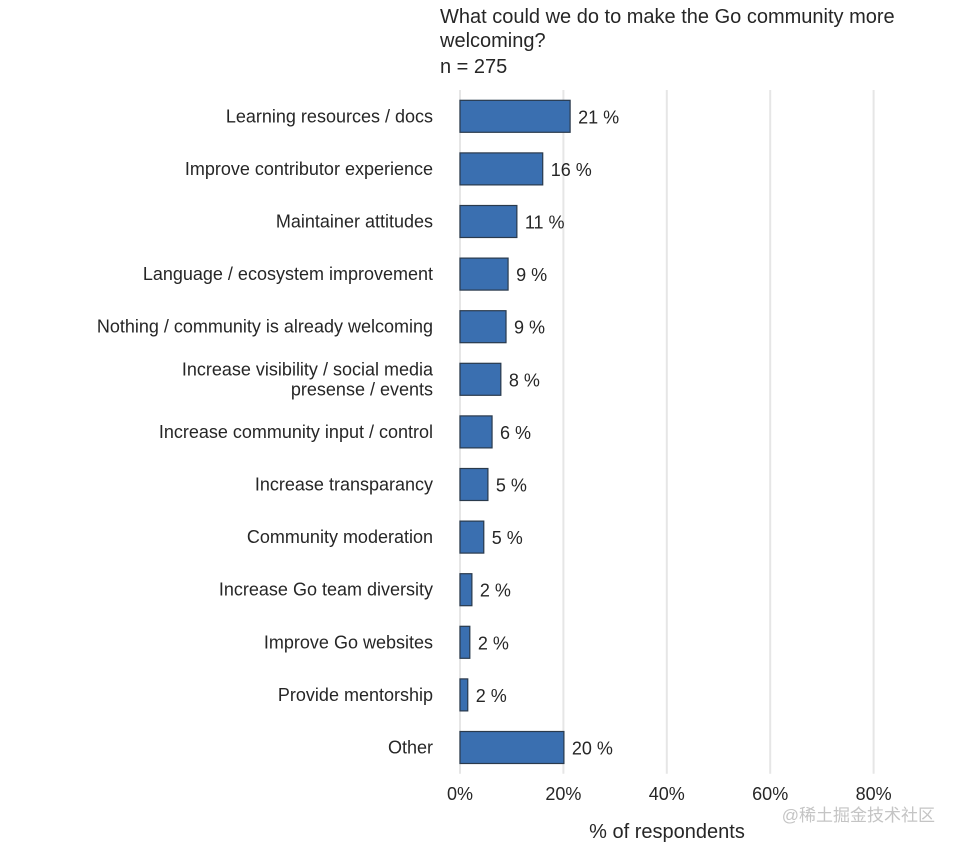 This screenshot has height=848, width=959. I want to click on x-tick-label: 40%, so click(667, 794).